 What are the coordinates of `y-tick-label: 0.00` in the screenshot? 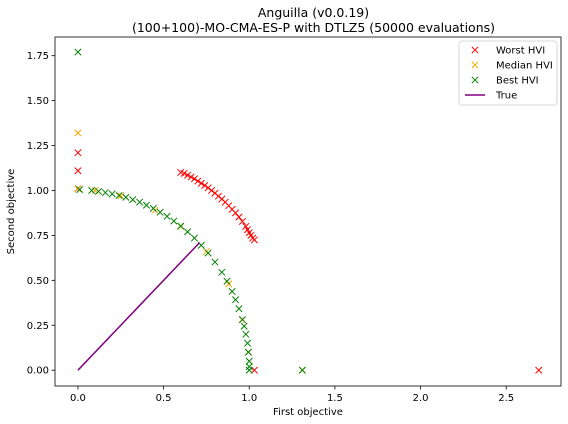 It's located at (38, 371).